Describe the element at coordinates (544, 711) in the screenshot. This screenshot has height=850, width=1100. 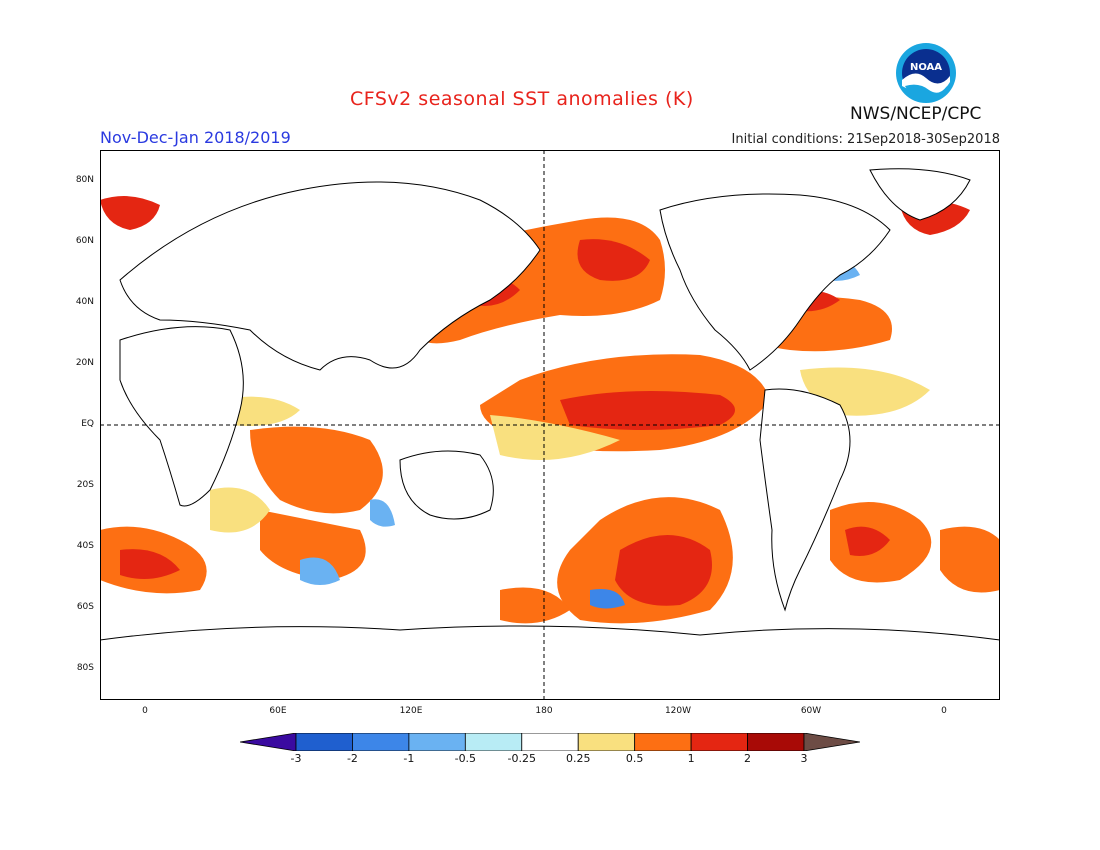
I see `lon-label: 180` at that location.